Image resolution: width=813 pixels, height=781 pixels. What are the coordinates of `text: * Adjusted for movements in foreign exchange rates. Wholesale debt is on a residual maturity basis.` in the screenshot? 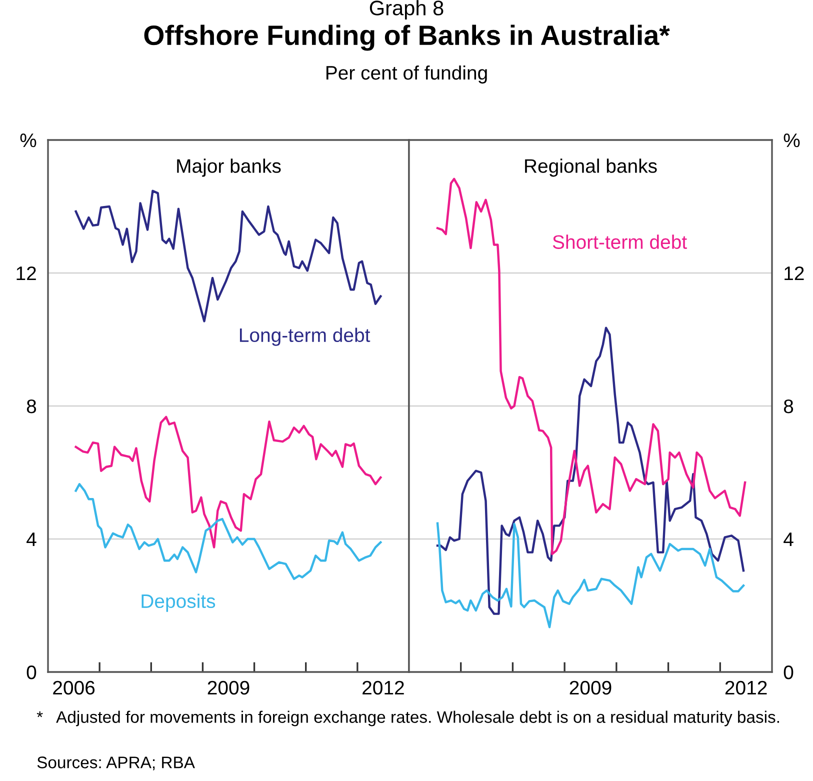 It's located at (407, 718).